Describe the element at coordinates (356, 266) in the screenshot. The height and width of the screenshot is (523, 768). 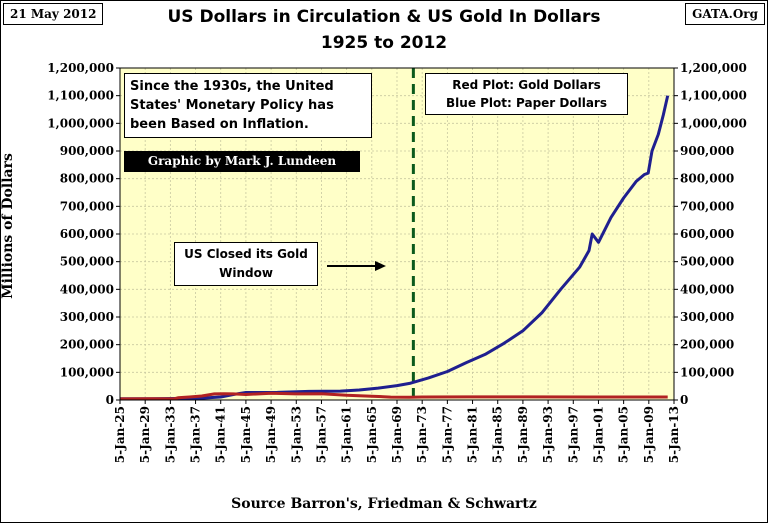
I see `annotation-arrow` at that location.